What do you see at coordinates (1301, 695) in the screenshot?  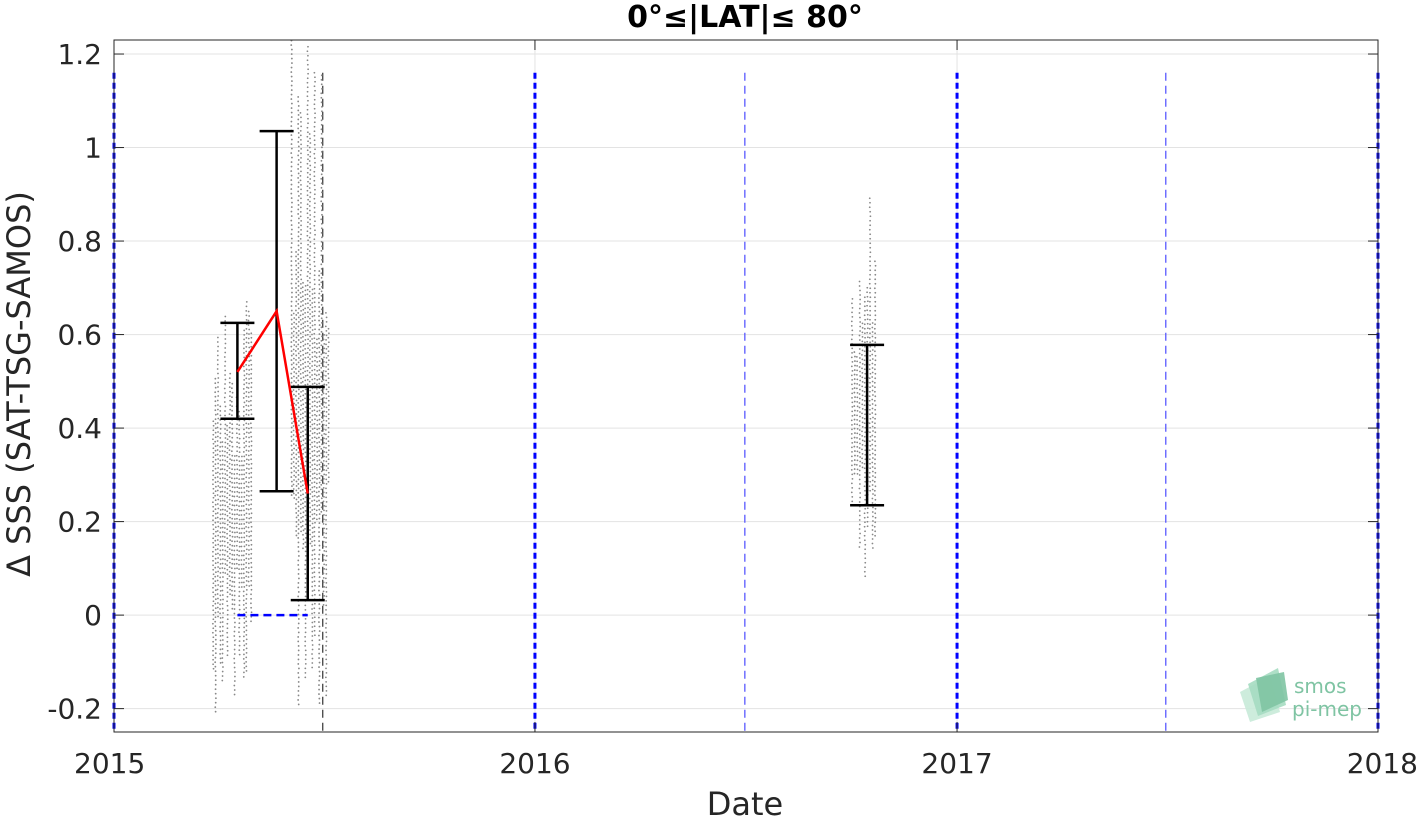 I see `smos-pi-mep-logo: smos pi-mep` at bounding box center [1301, 695].